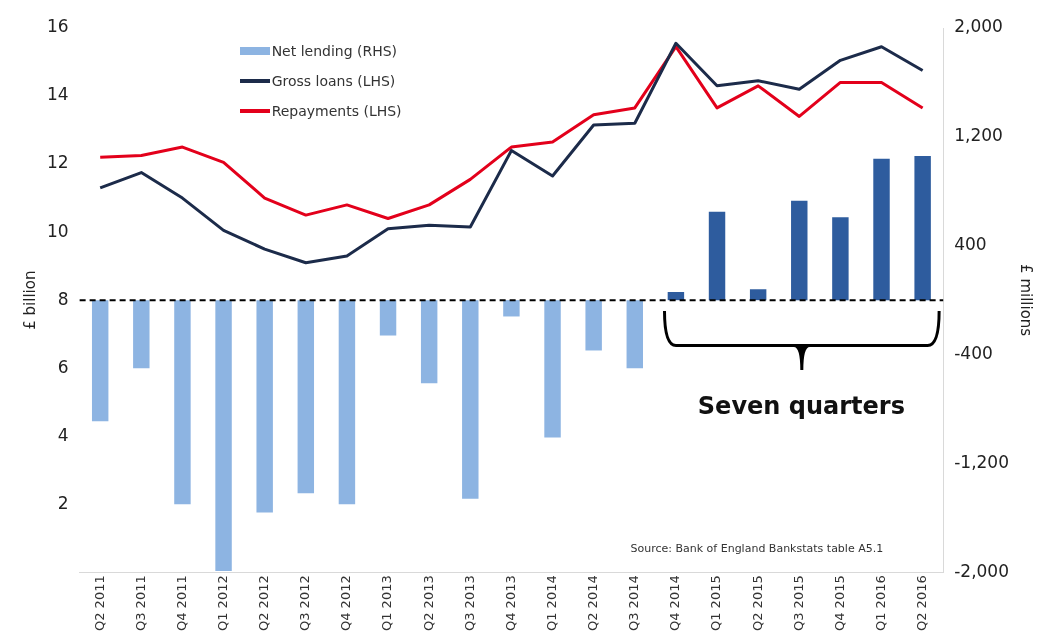 The height and width of the screenshot is (642, 1059). Describe the element at coordinates (757, 549) in the screenshot. I see `annotation: Source: Bank of England Bankstats table A5.1` at that location.